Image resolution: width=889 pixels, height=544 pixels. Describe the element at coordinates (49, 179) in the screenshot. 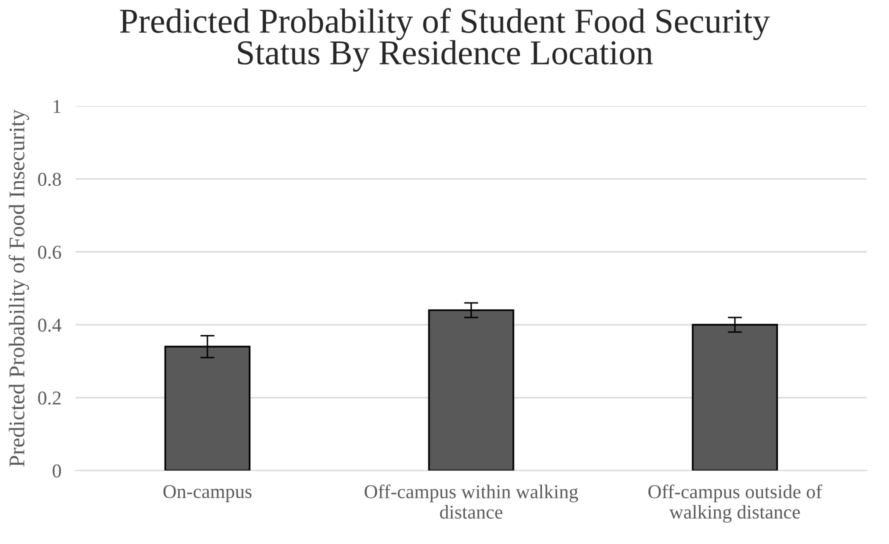

I see `y-tick-label: 0.8` at that location.